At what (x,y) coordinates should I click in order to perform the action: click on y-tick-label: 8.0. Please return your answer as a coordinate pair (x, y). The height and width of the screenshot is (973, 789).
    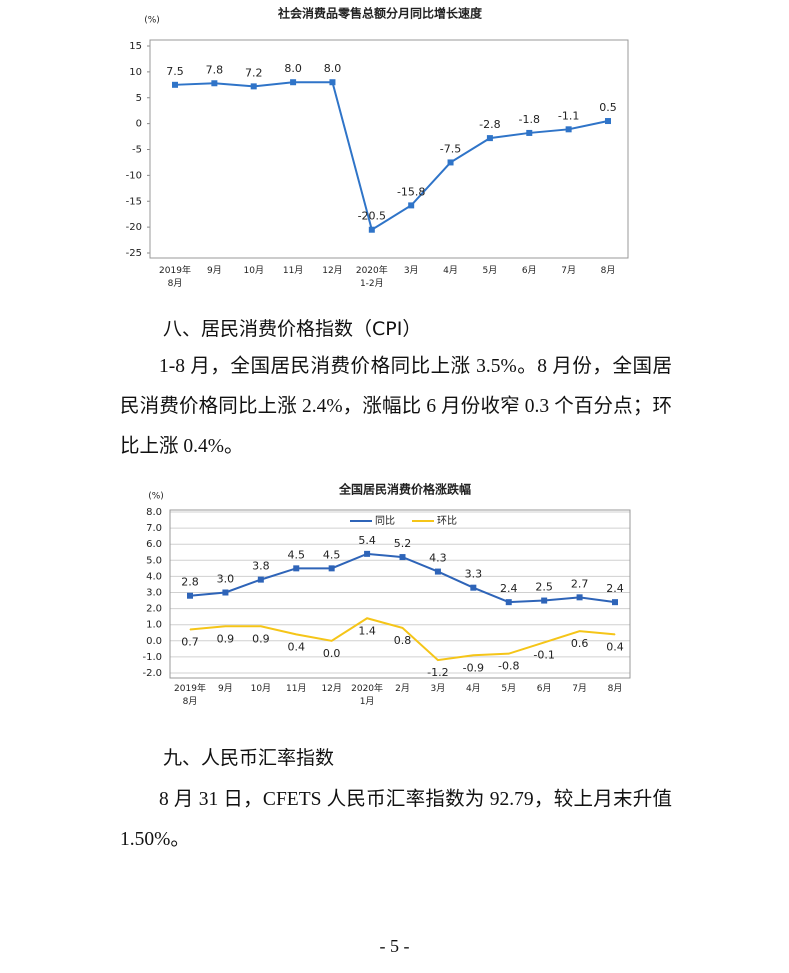
    Looking at the image, I should click on (154, 512).